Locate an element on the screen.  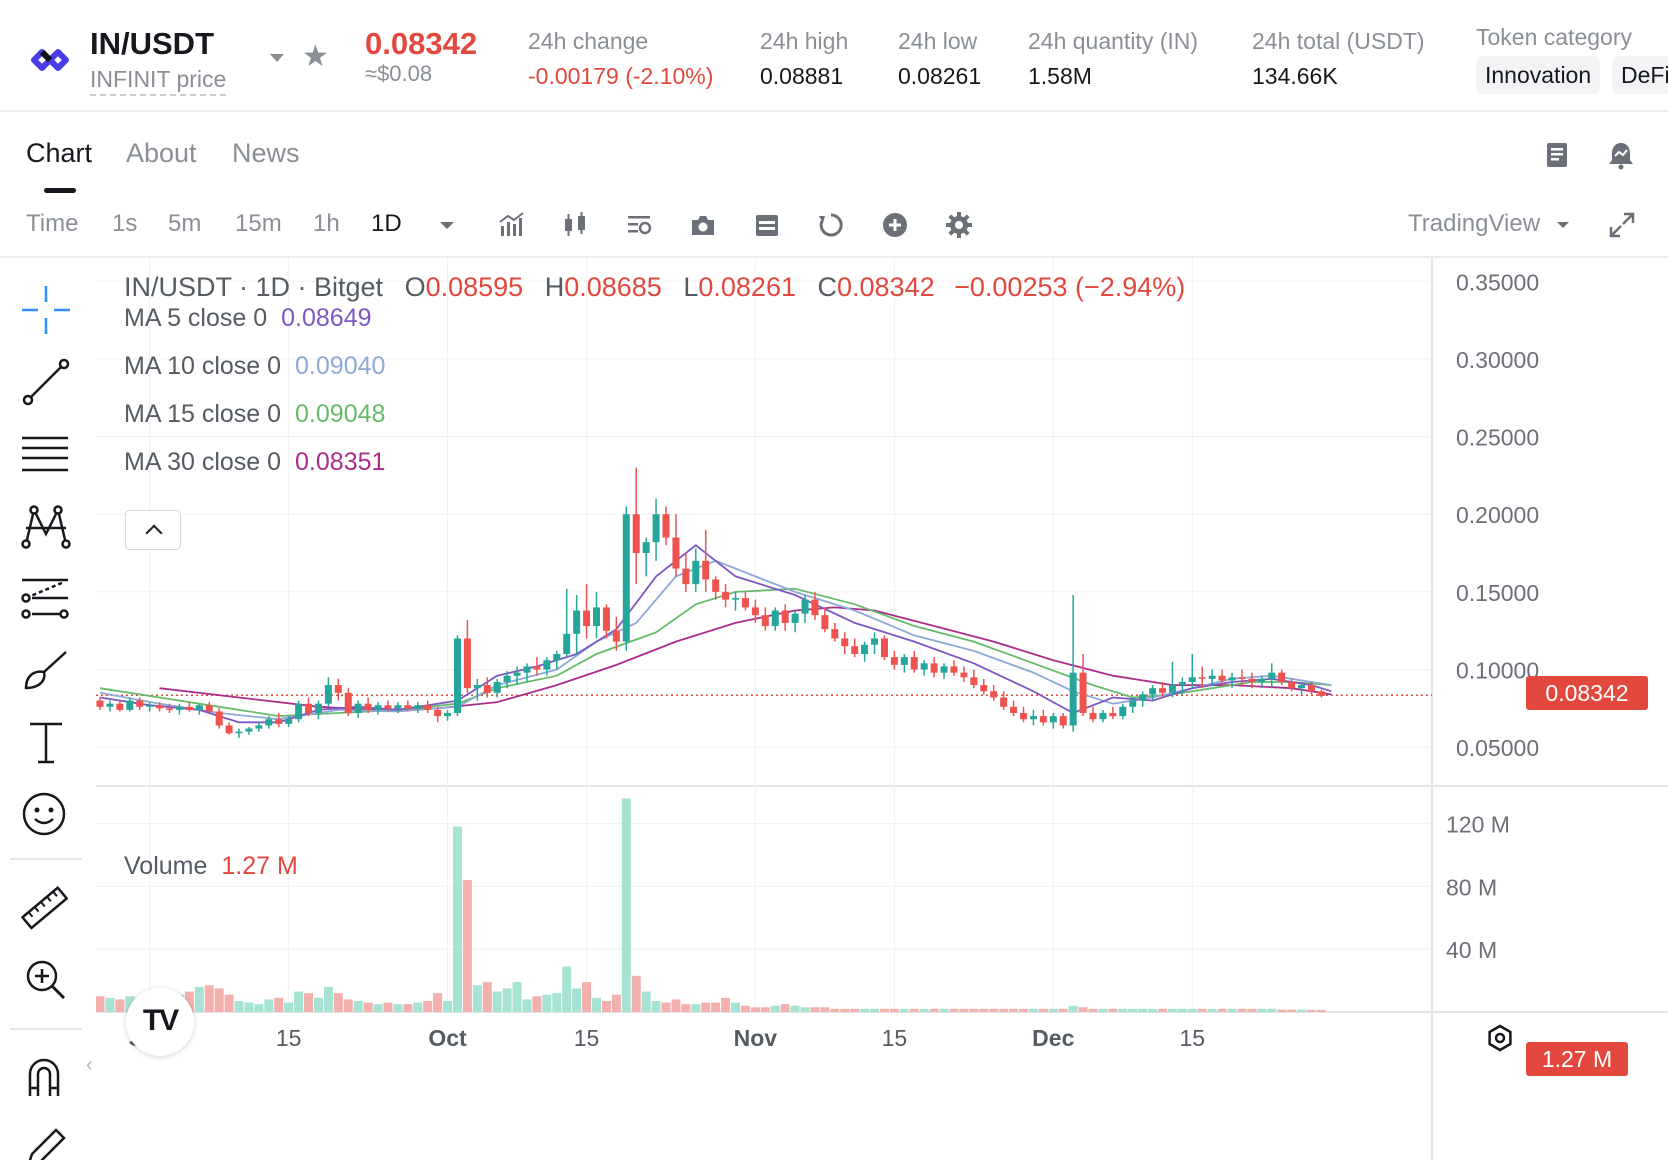
prediction-tool-icon is located at coordinates (46, 598).